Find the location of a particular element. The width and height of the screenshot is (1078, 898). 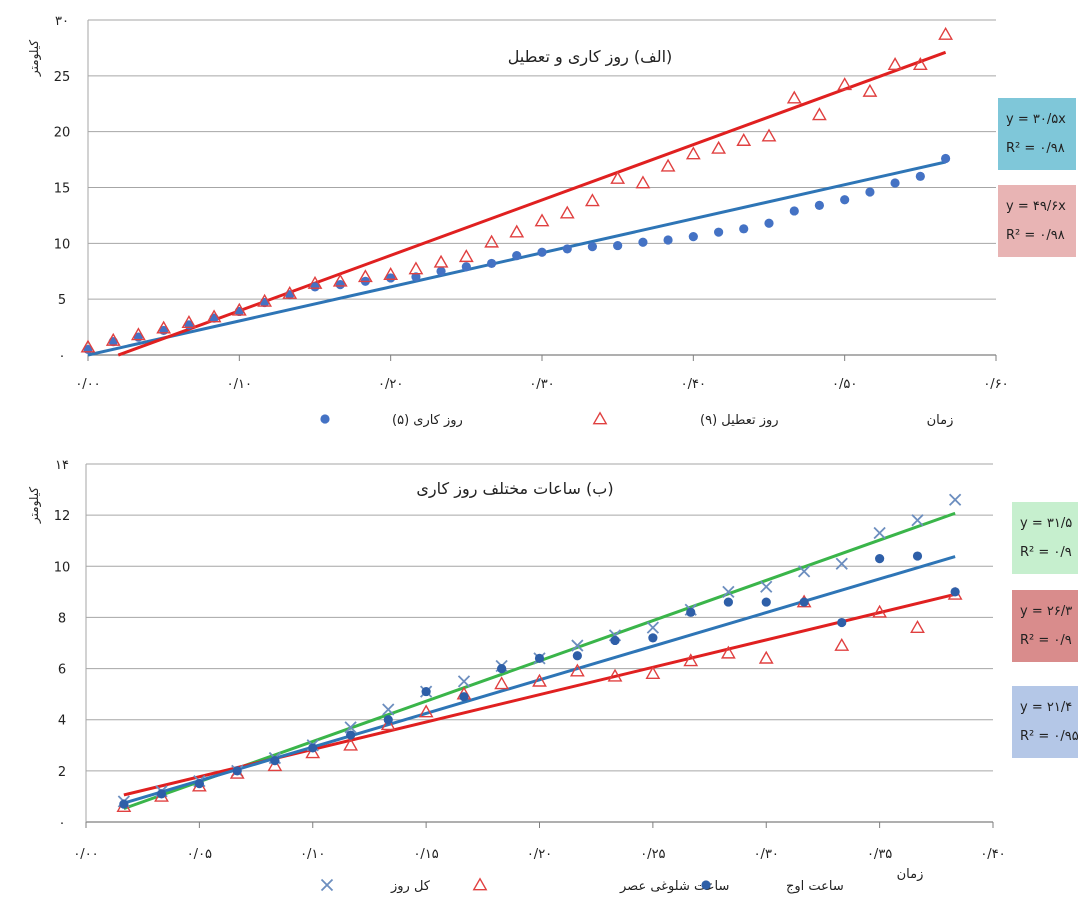

x-tick-label: ۰/۵۰ is located at coordinates (844, 384).